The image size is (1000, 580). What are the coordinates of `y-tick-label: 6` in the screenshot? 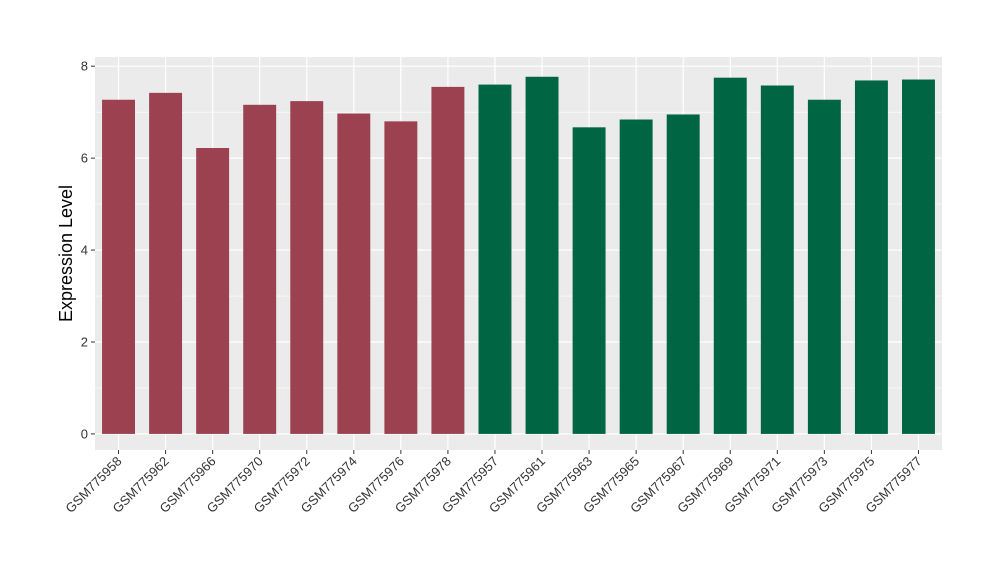 It's located at (84, 158).